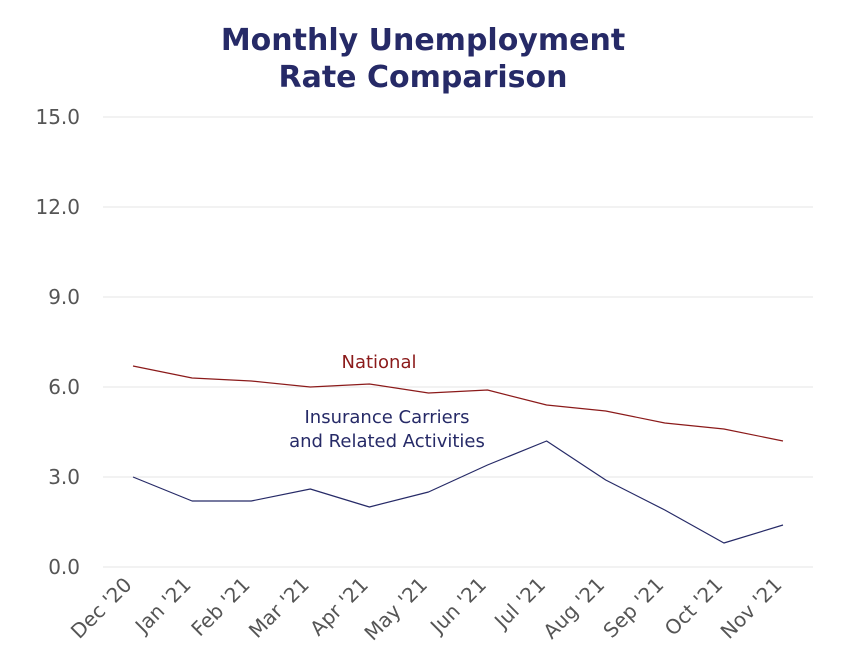 Image resolution: width=846 pixels, height=650 pixels. I want to click on chart-title-line-2: Rate Comparison, so click(423, 77).